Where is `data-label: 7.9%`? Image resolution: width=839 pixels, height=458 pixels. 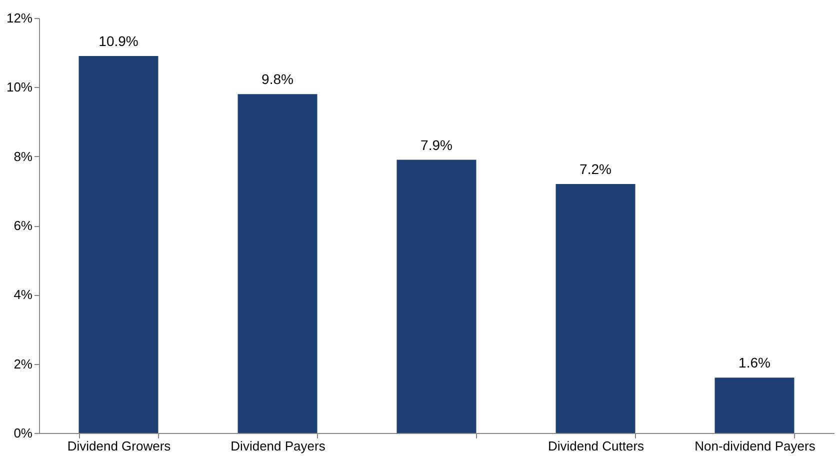 data-label: 7.9% is located at coordinates (436, 144).